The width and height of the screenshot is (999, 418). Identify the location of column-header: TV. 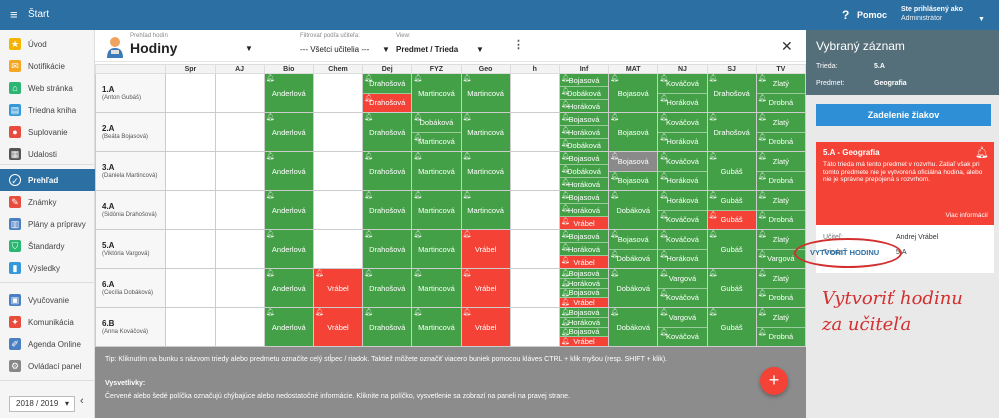
(781, 69).